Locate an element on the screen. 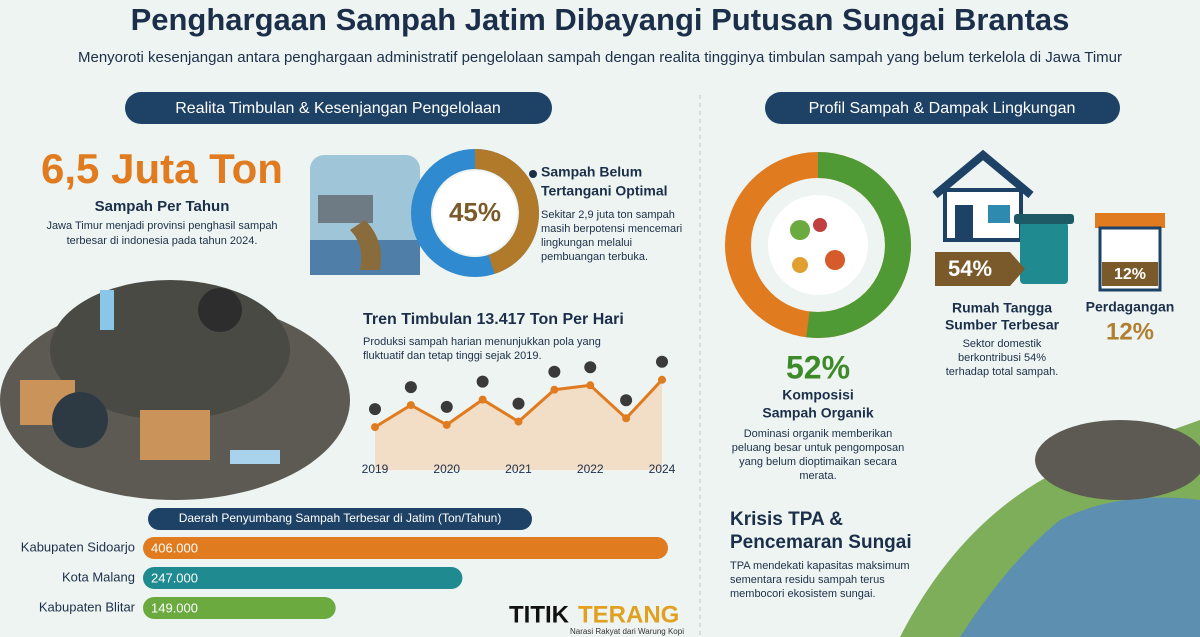 This screenshot has width=1200, height=637. donut-title: Sampah Belum is located at coordinates (591, 172).